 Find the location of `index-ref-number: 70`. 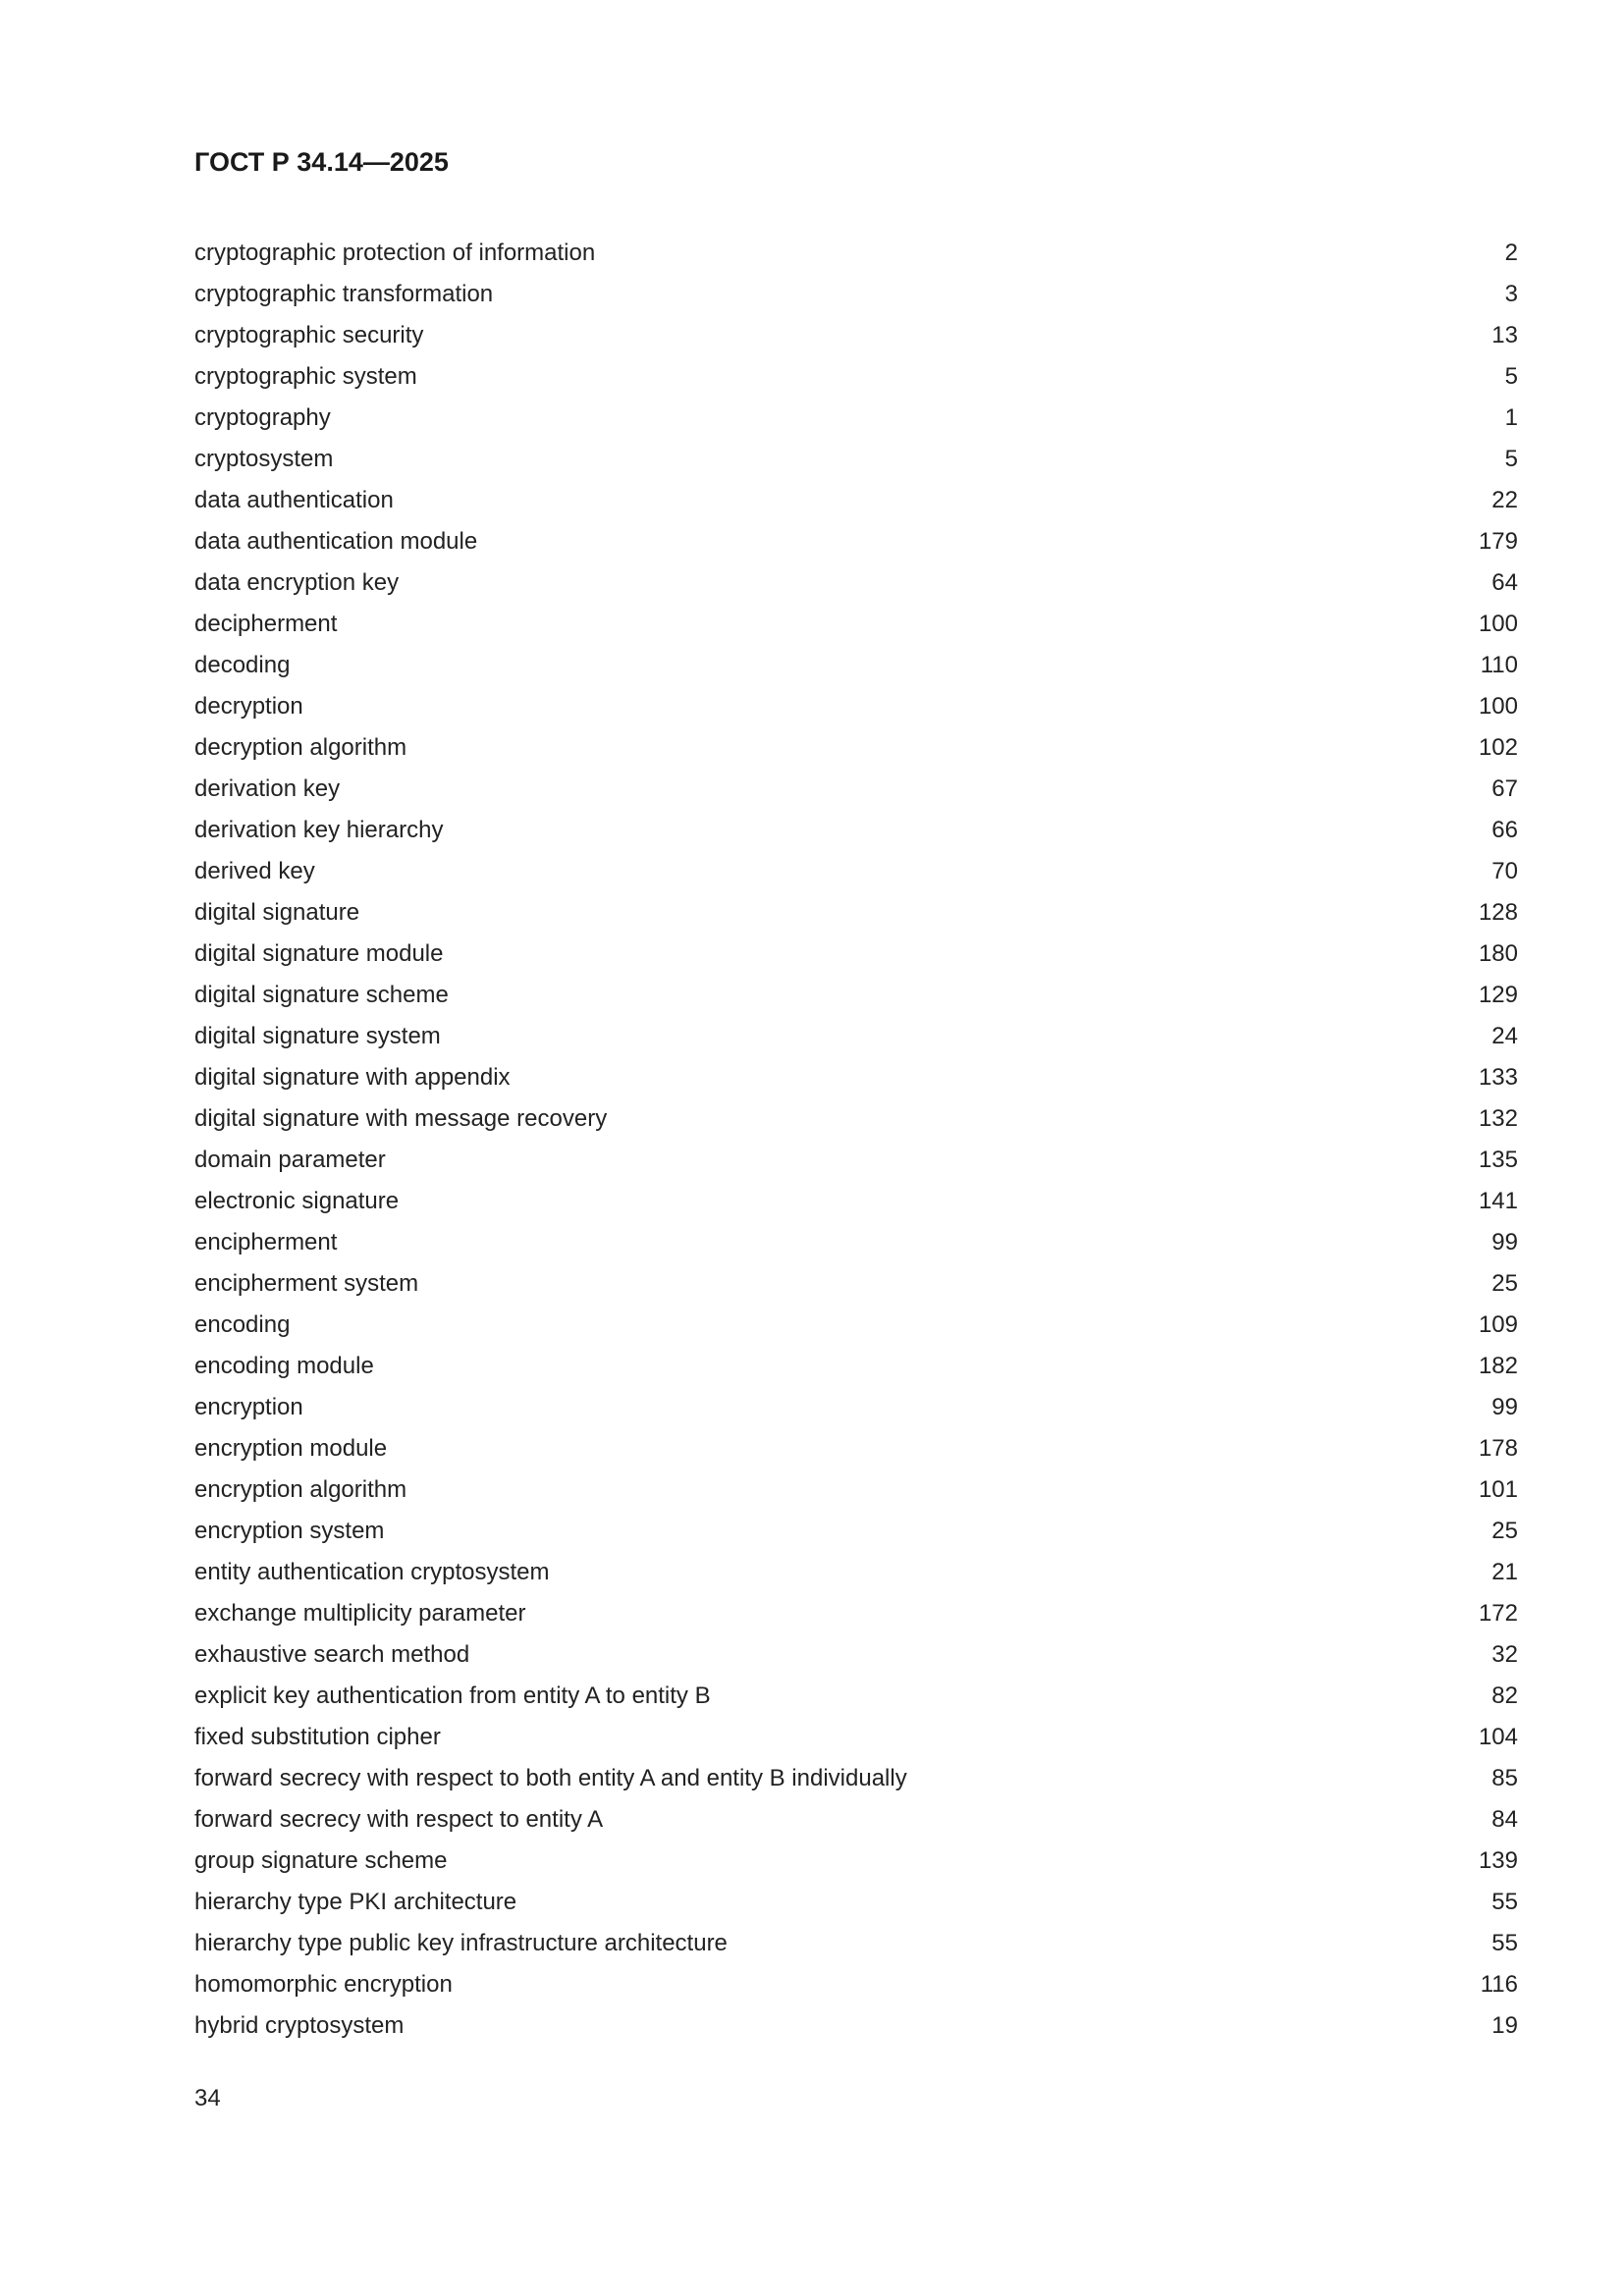

index-ref-number: 70 is located at coordinates (1504, 871).